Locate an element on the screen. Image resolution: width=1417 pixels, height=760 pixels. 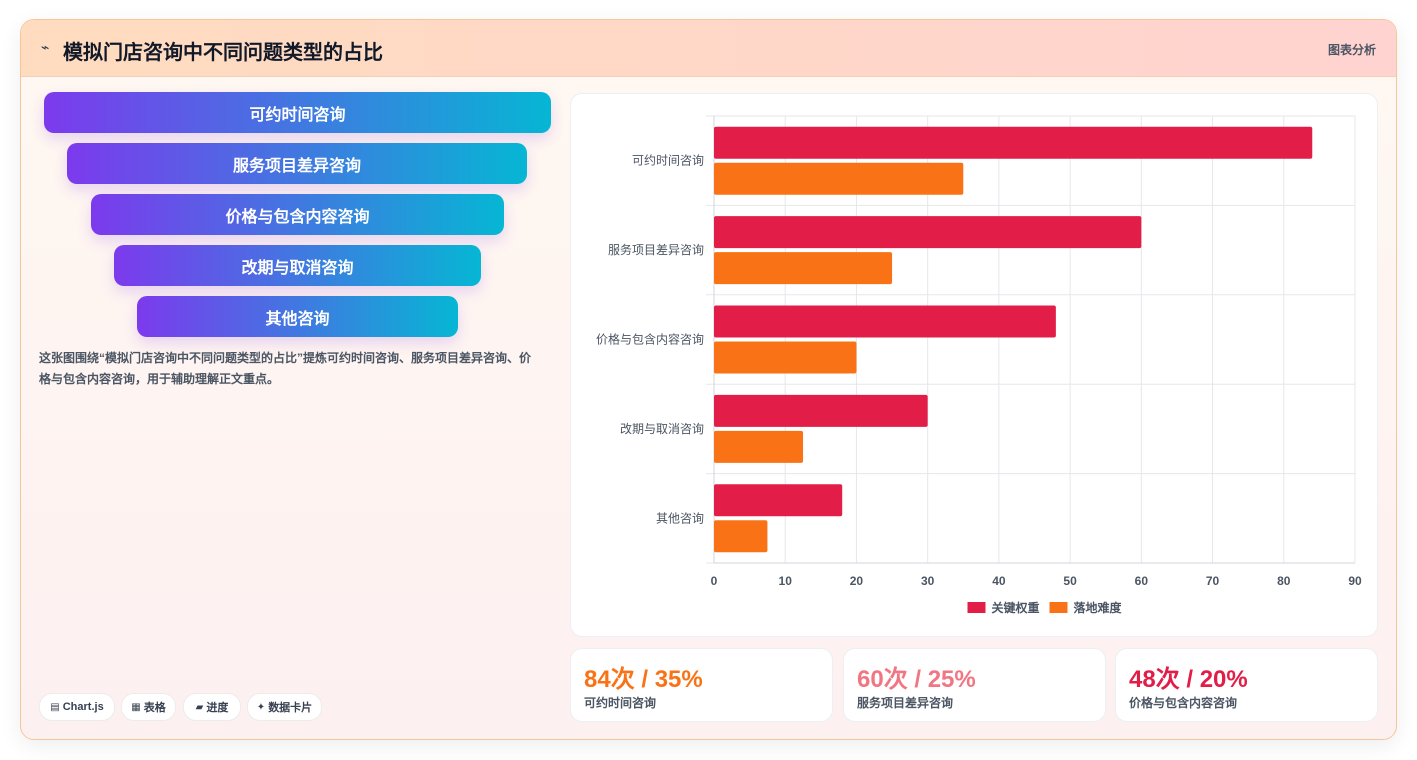
stat-card: 84次 / 35% 可约时间咨询 is located at coordinates (701, 685).